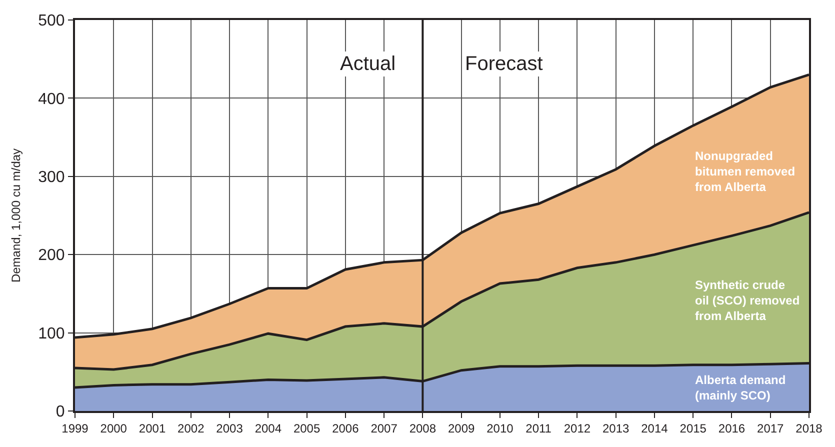  What do you see at coordinates (577, 428) in the screenshot?
I see `x-tick-label: 2012` at bounding box center [577, 428].